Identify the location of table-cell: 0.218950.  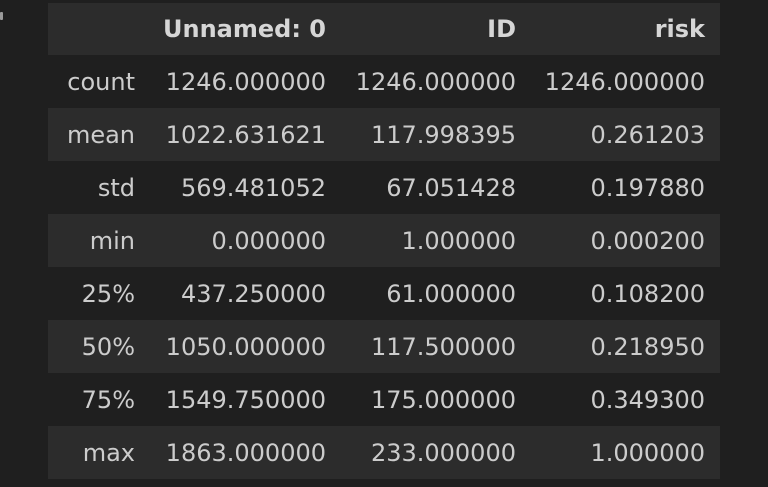
(625, 346).